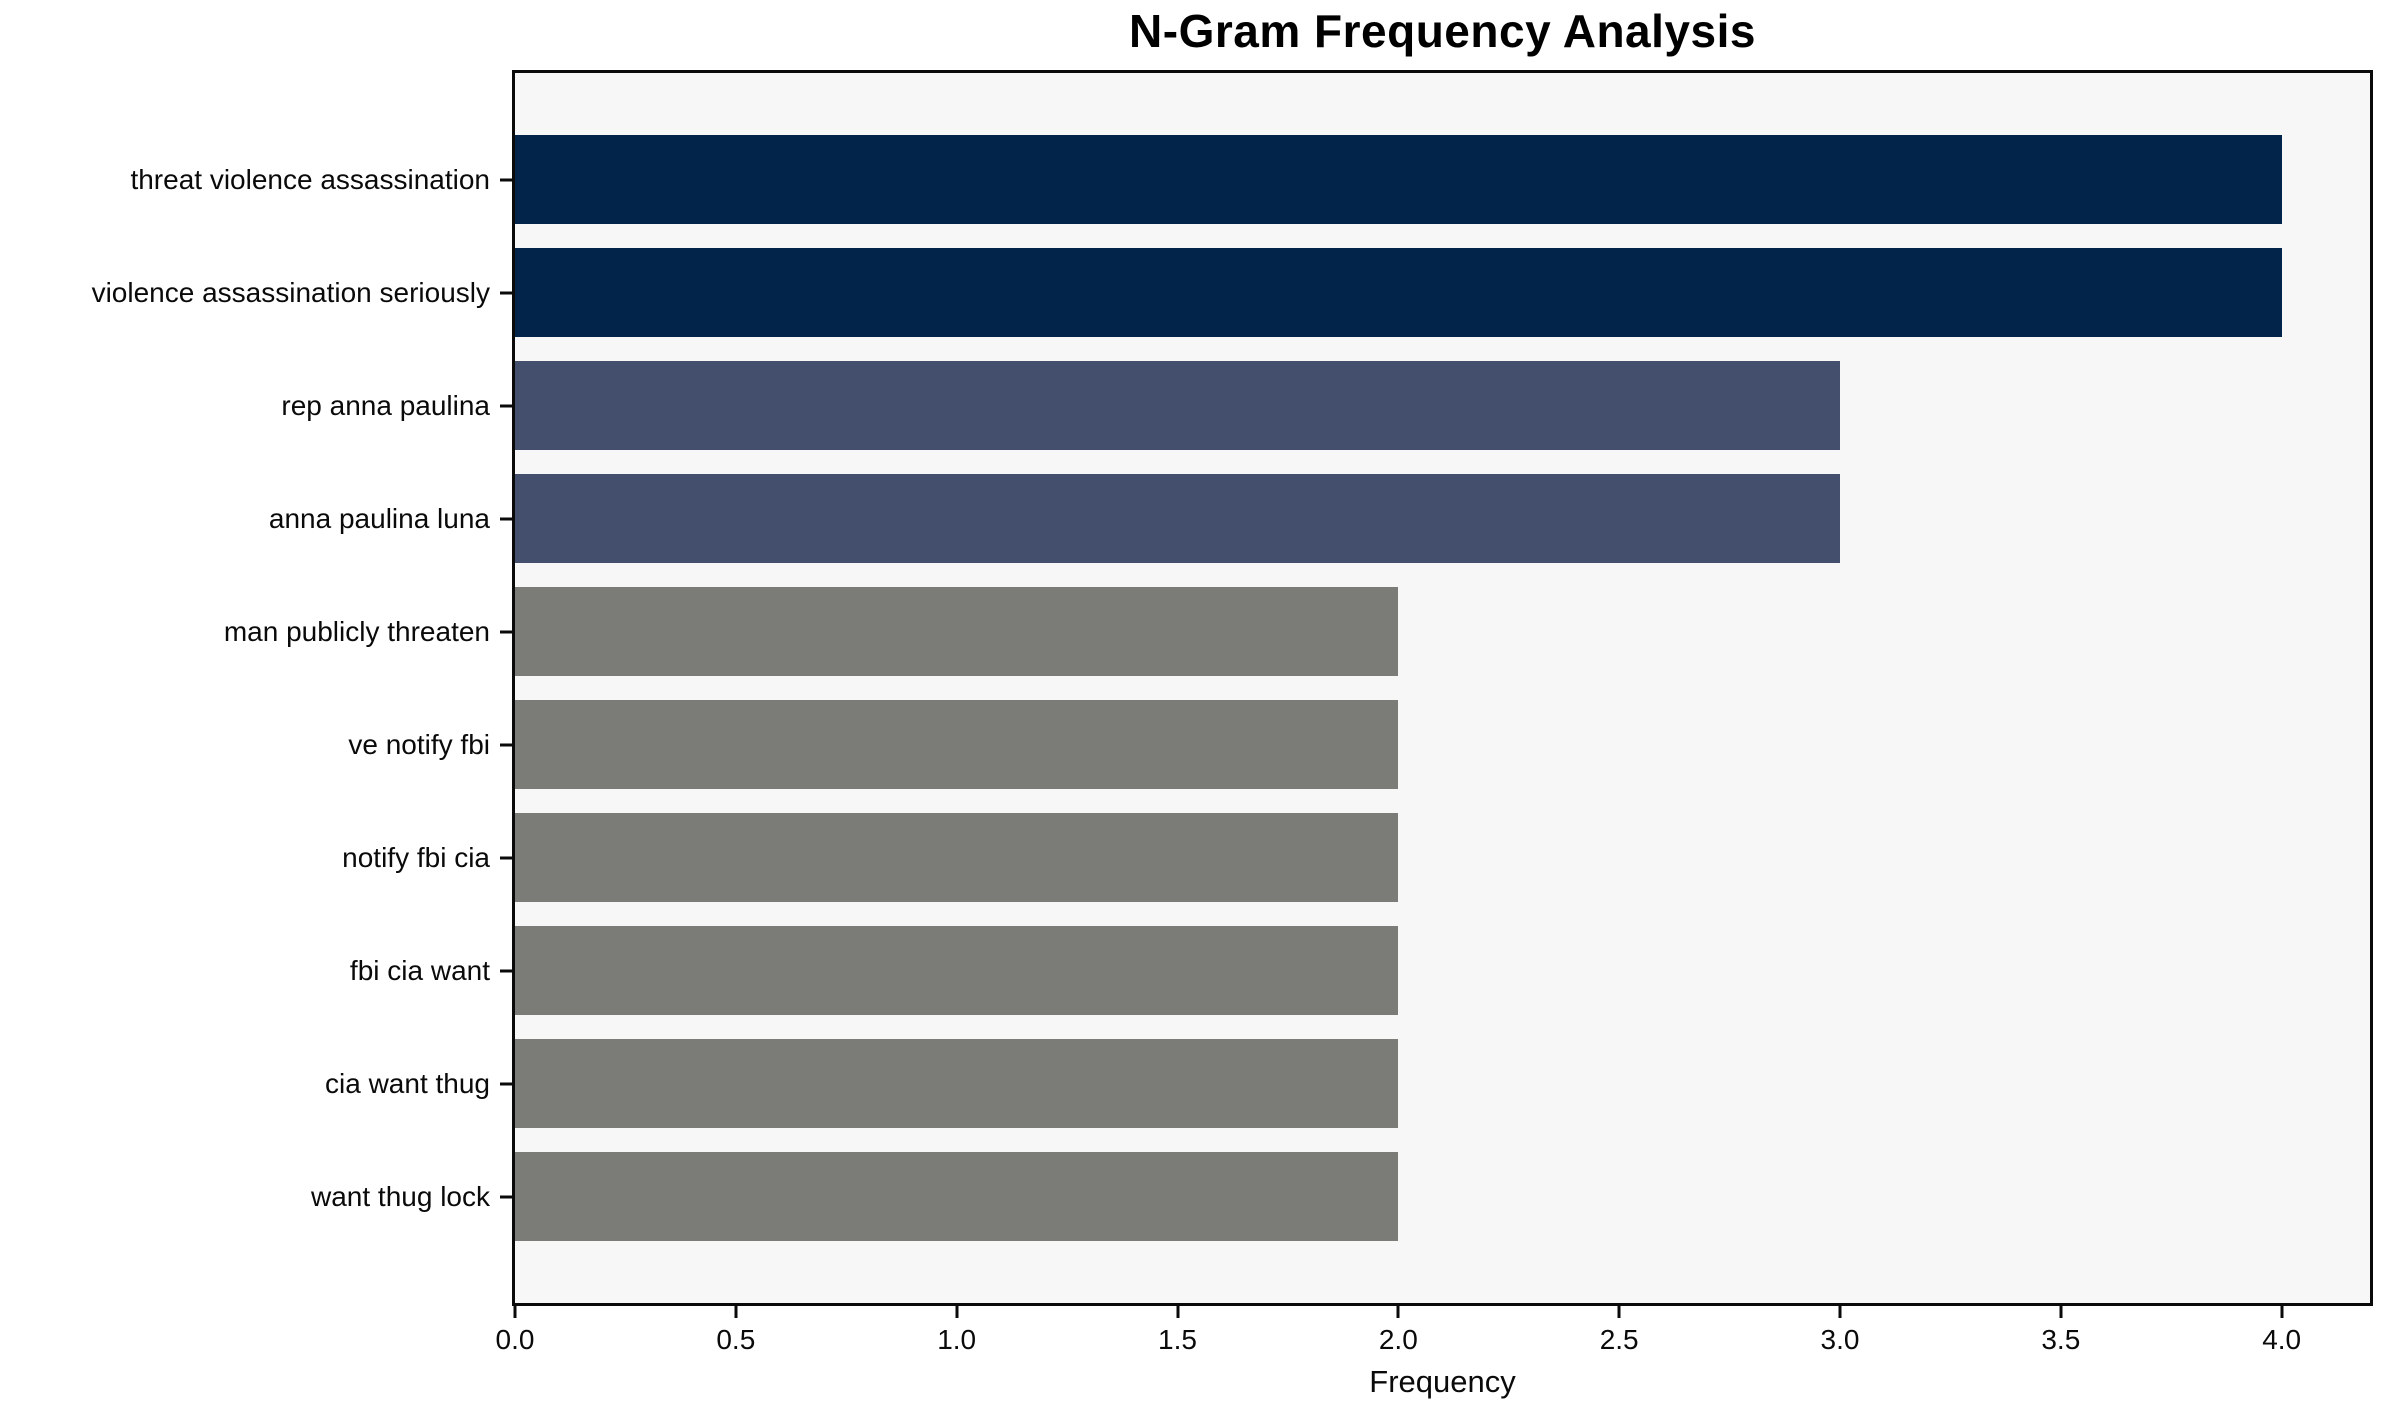 This screenshot has width=2393, height=1414. Describe the element at coordinates (957, 1339) in the screenshot. I see `x-tick-label: 1.0` at that location.